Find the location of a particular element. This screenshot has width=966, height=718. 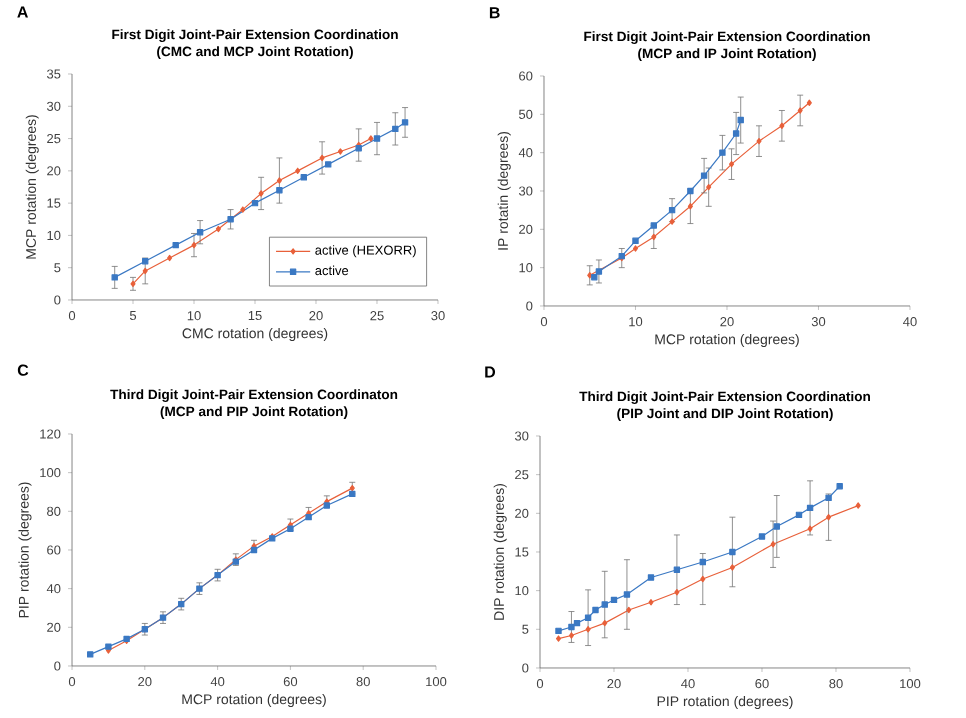

text: C is located at coordinates (23, 370).